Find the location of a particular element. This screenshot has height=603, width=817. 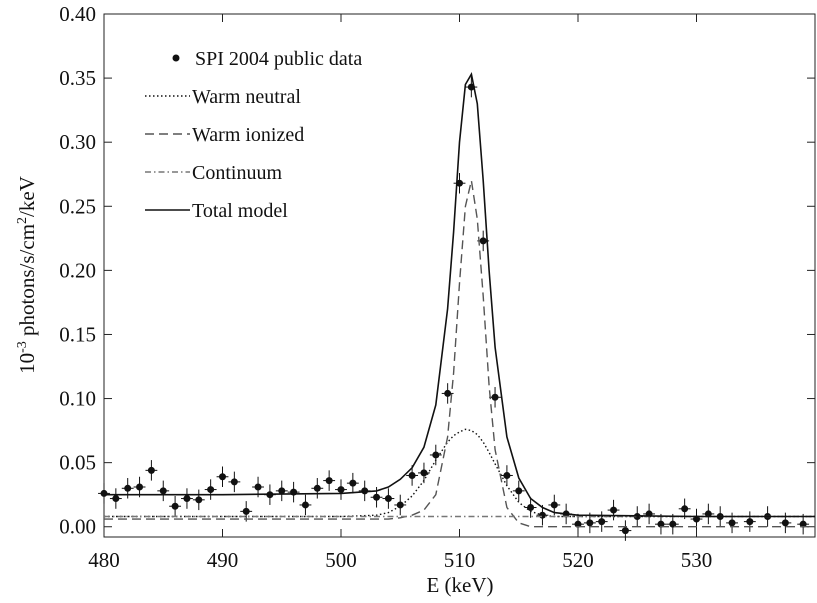

y-axis-label: 10-3 photons/s/cm2/keV is located at coordinates (27, 275).